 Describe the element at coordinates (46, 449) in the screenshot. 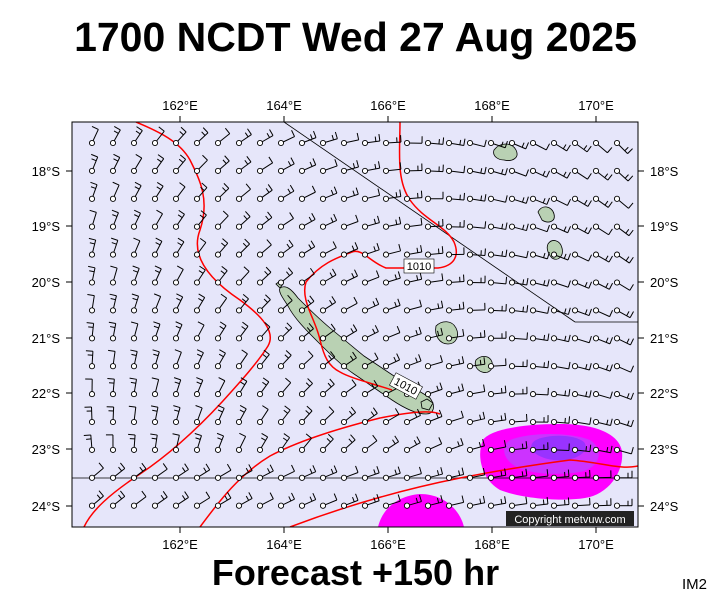

I see `lat-label-left-23: 23°S` at that location.